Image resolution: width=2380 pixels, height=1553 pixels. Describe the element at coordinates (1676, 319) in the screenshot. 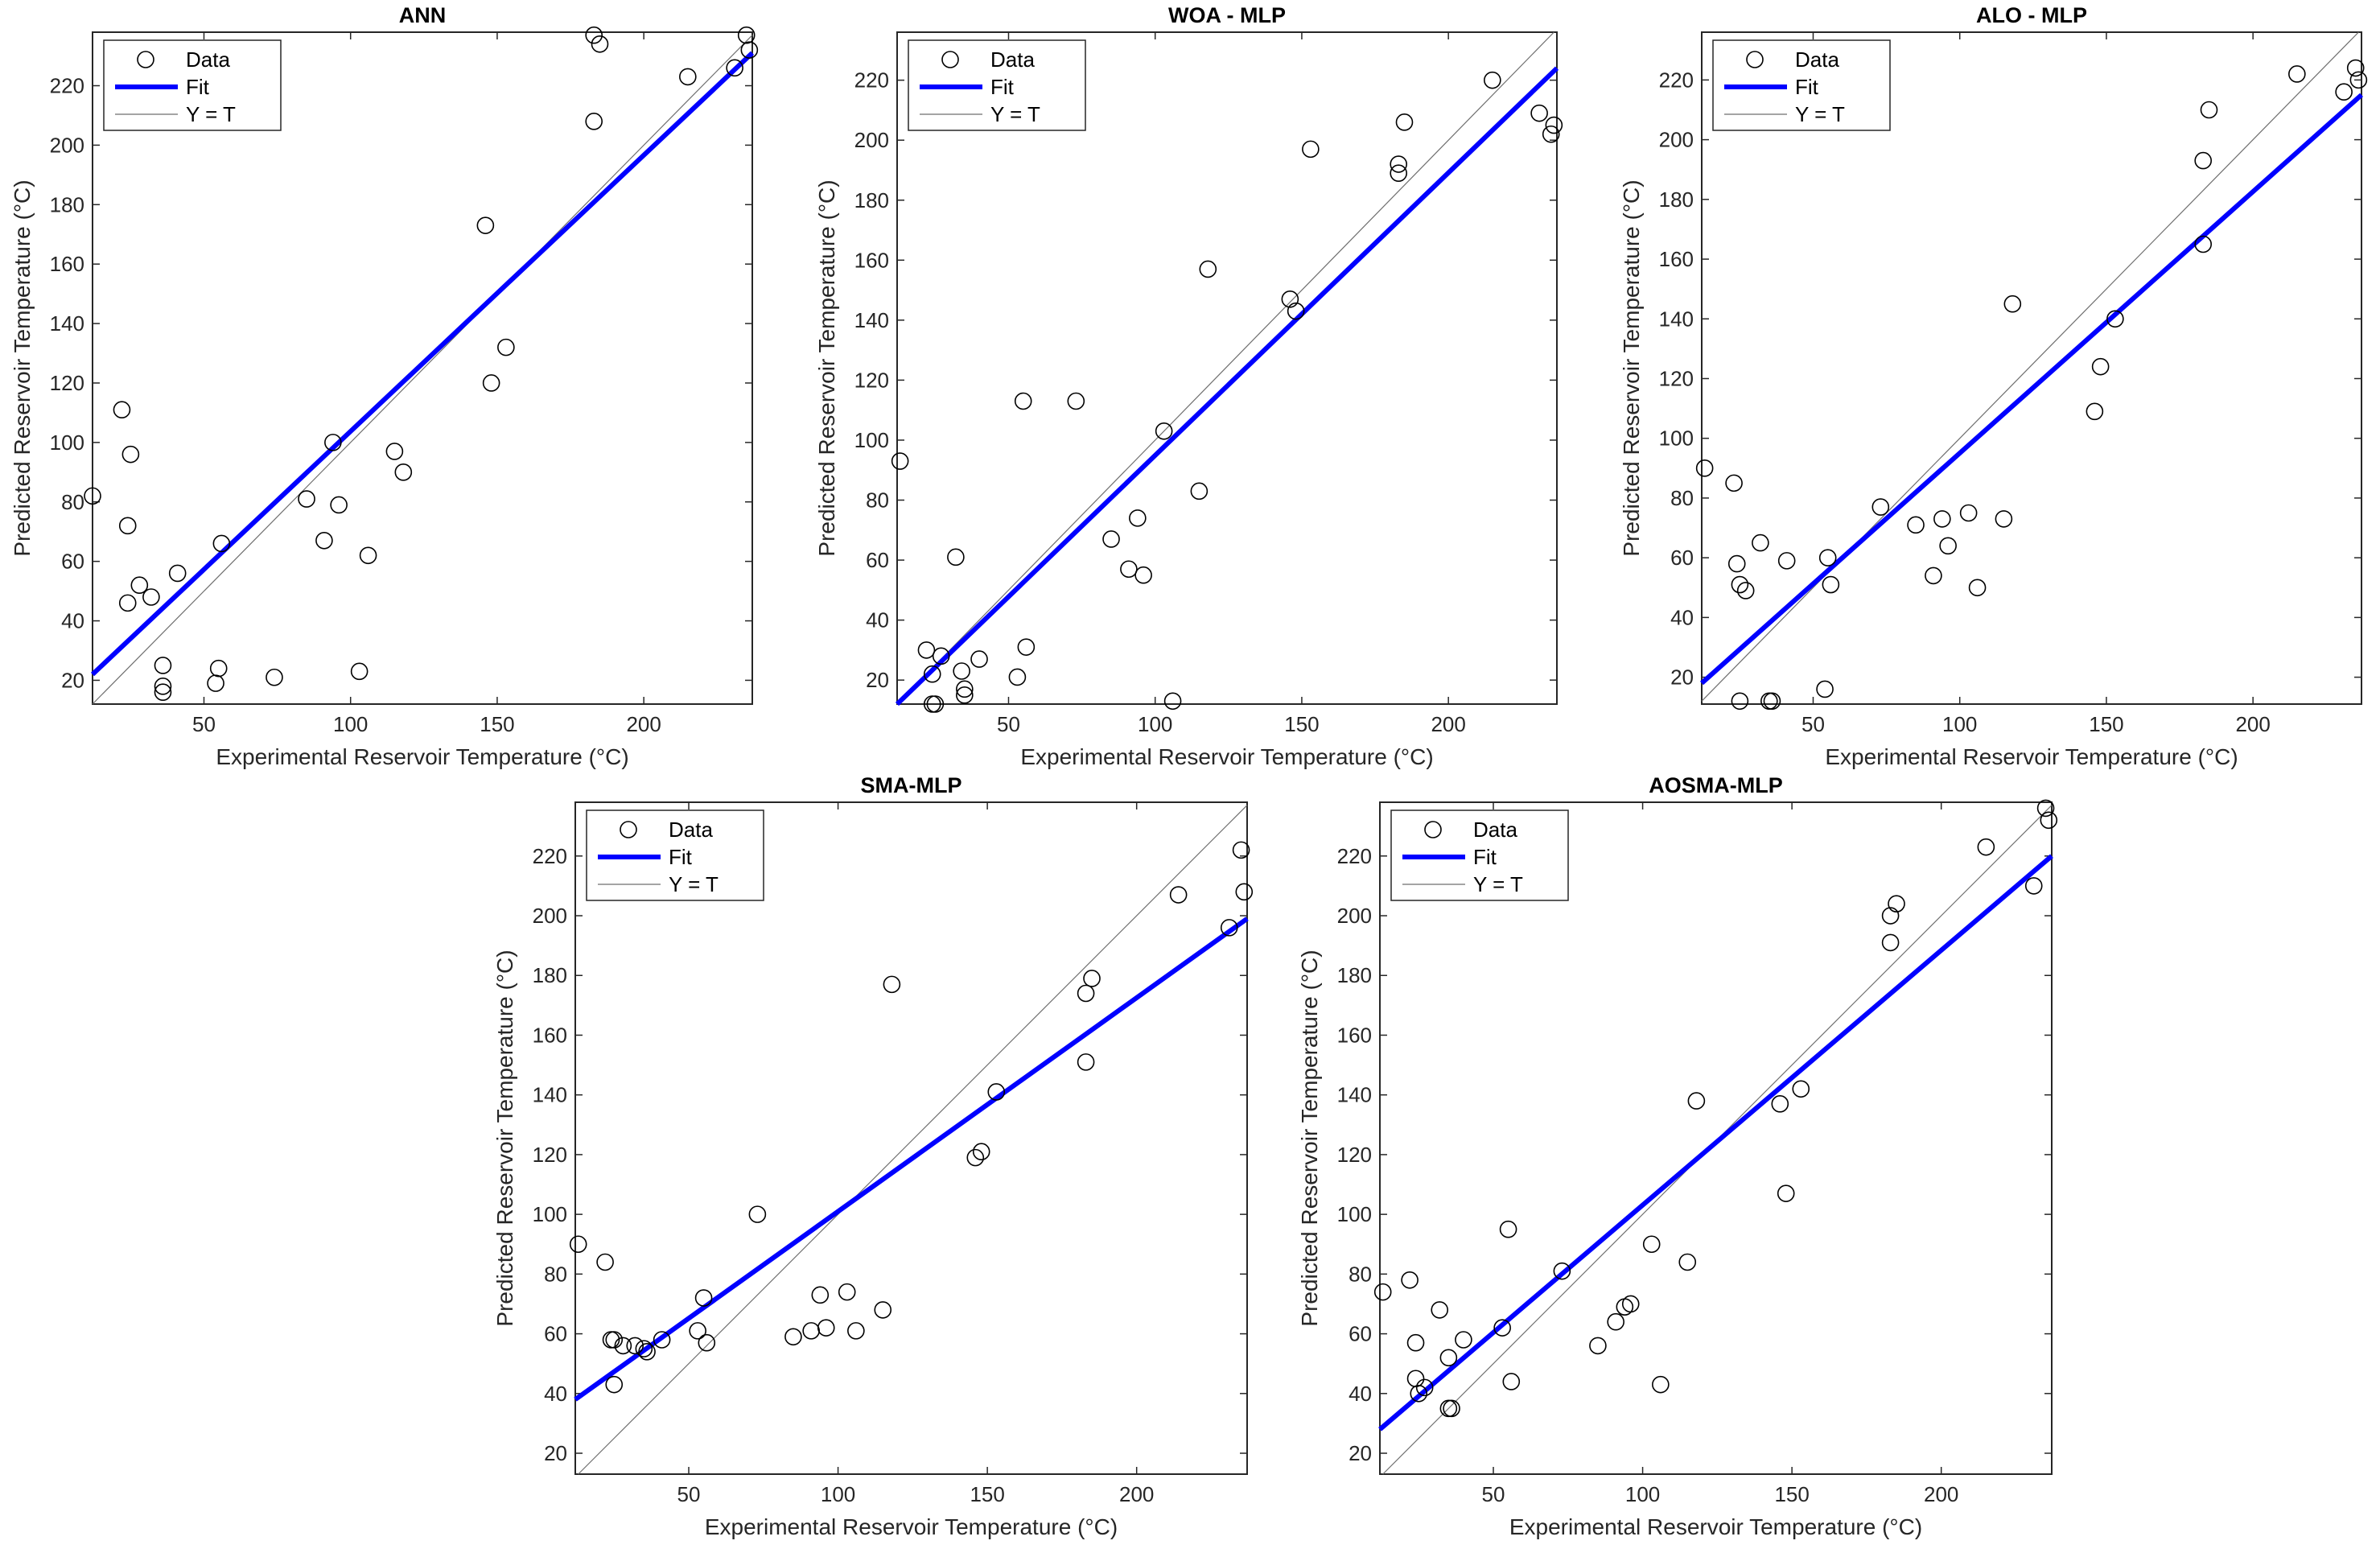

I see `y-tick-label: 140` at that location.